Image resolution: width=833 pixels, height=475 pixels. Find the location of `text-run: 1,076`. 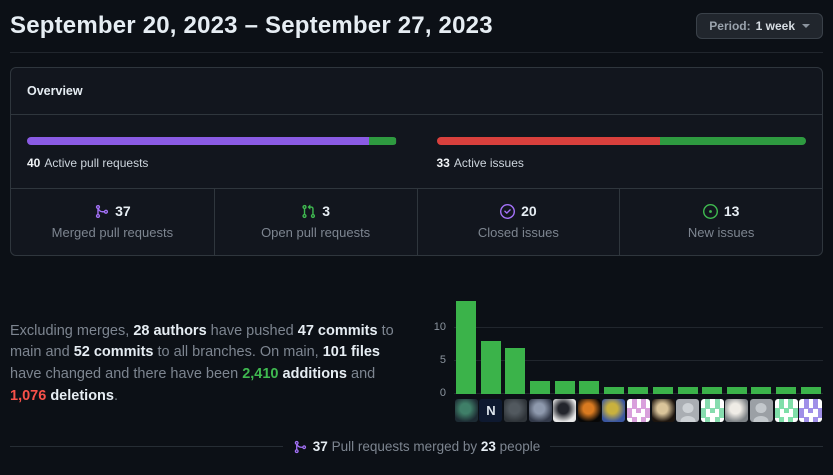

text-run: 1,076 is located at coordinates (28, 395).